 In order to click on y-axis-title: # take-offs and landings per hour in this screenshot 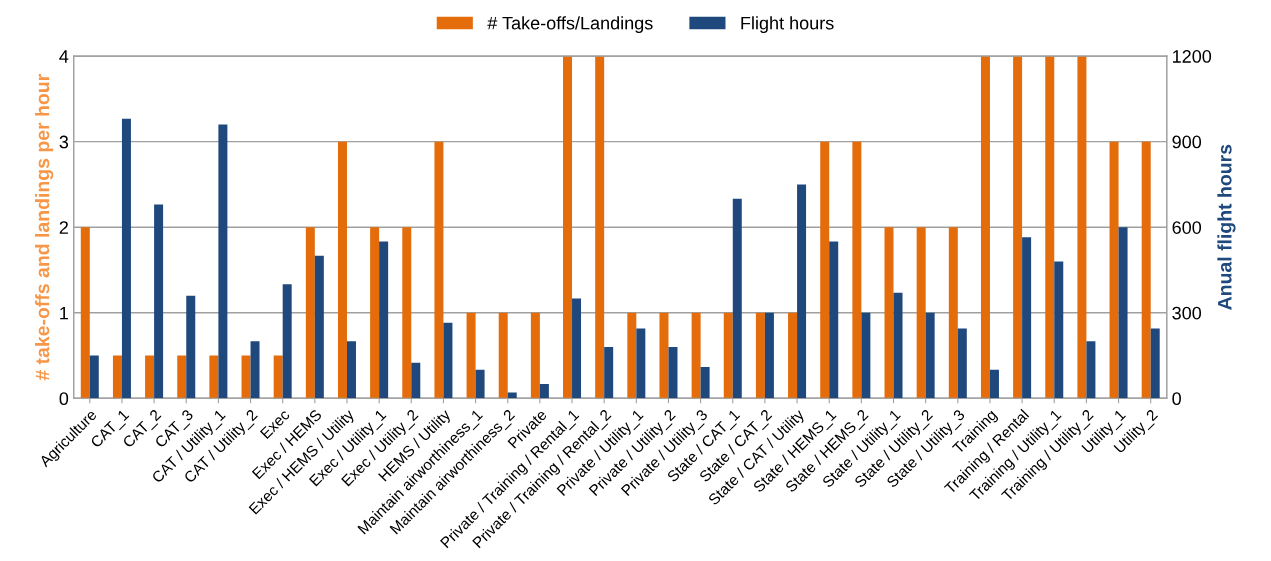, I will do `click(44, 227)`.